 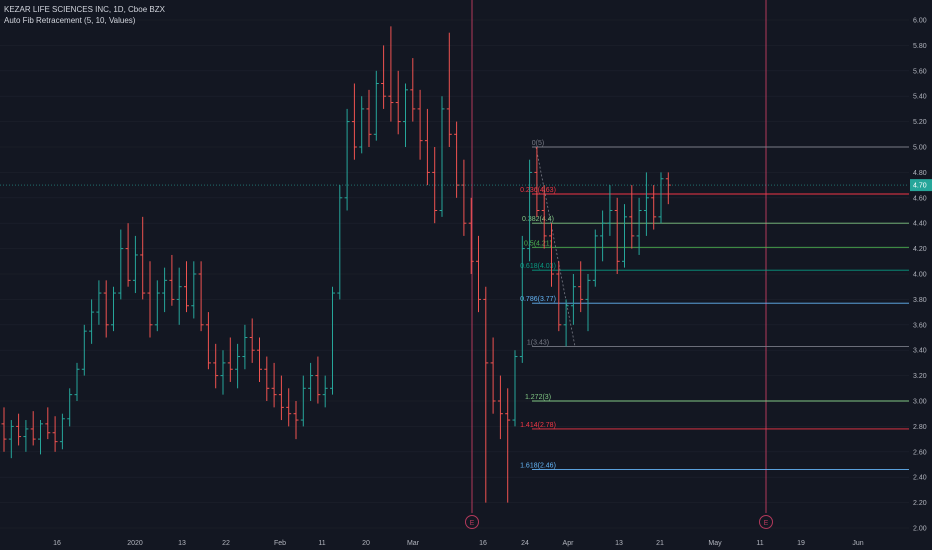 I want to click on x-tick-label: 11, so click(x=321, y=543).